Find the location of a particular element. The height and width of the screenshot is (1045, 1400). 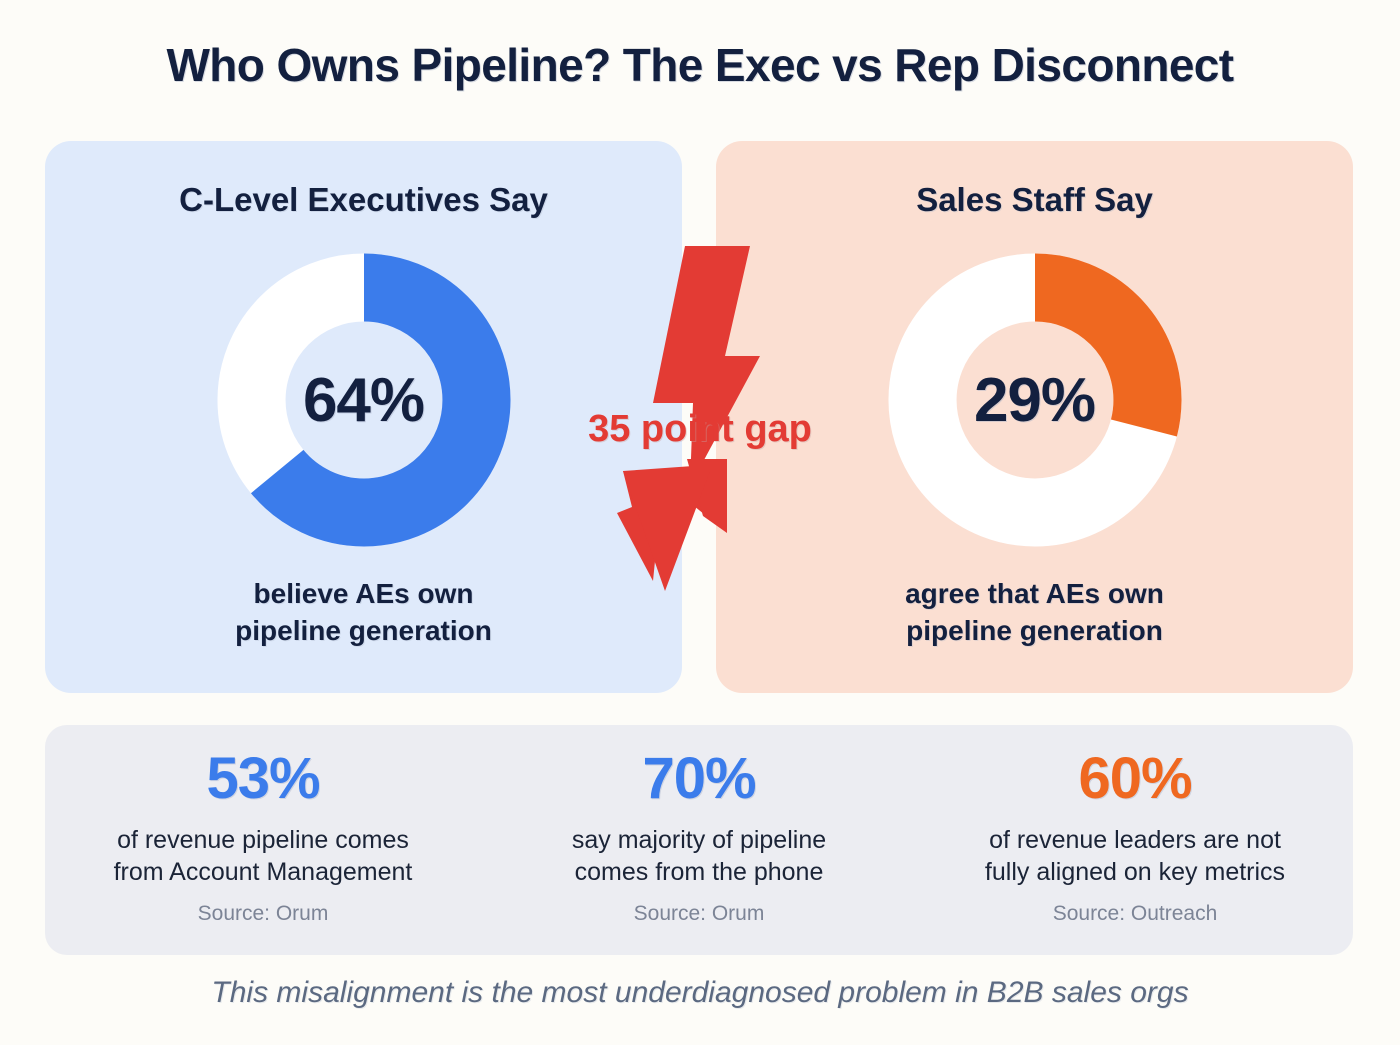

sales-staff-panel-heading: Sales Staff Say is located at coordinates (1034, 199).